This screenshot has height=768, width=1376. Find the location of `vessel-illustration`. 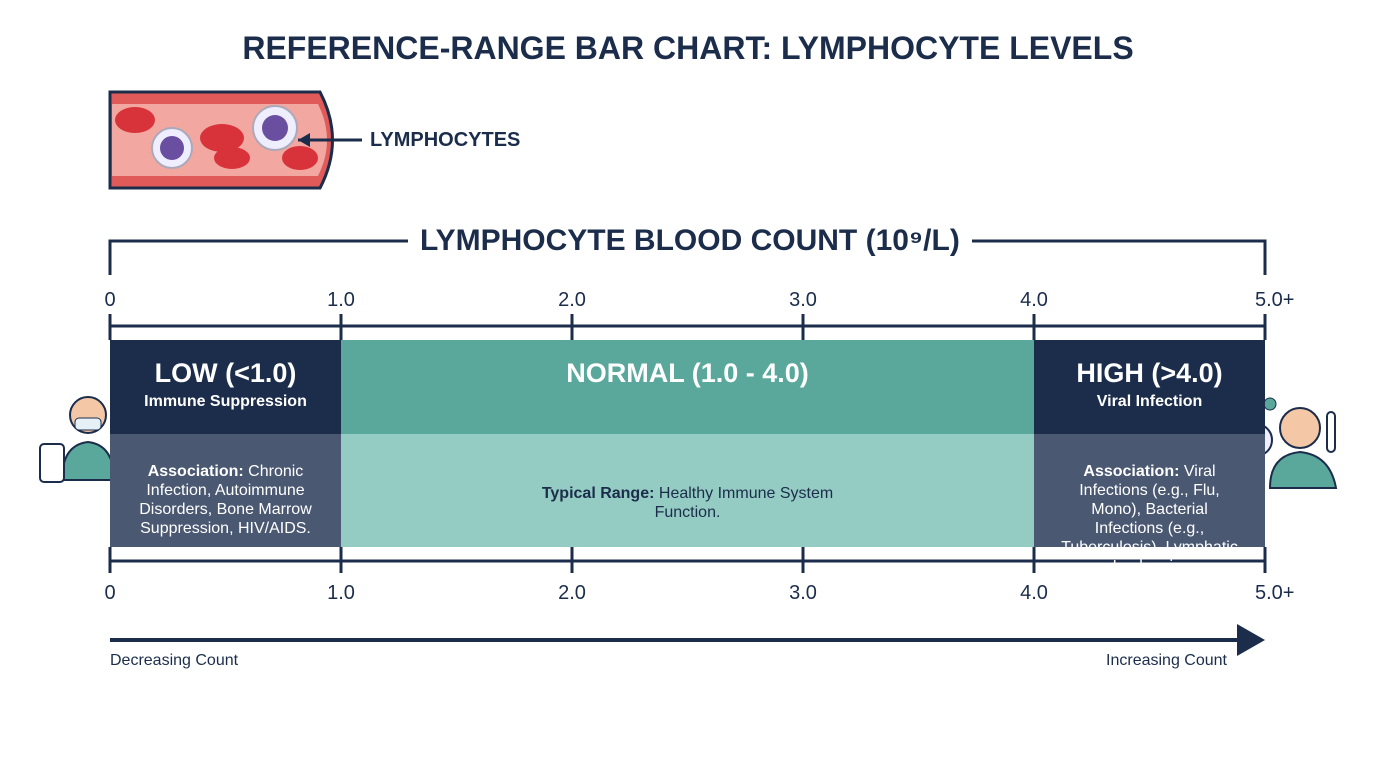

vessel-illustration is located at coordinates (235, 140).